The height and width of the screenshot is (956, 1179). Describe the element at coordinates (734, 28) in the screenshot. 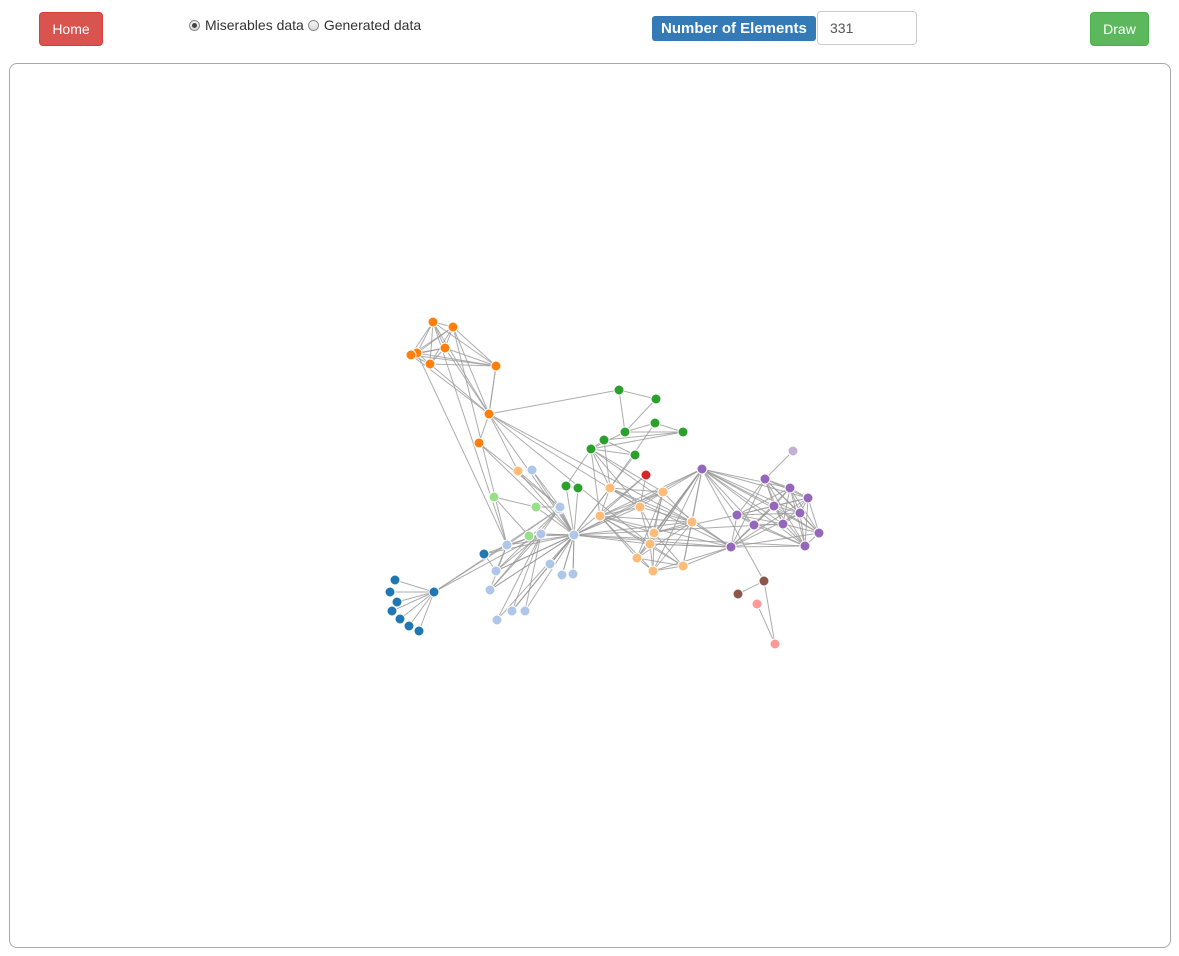

I see `number-of-elements-label: Number of Elements` at that location.